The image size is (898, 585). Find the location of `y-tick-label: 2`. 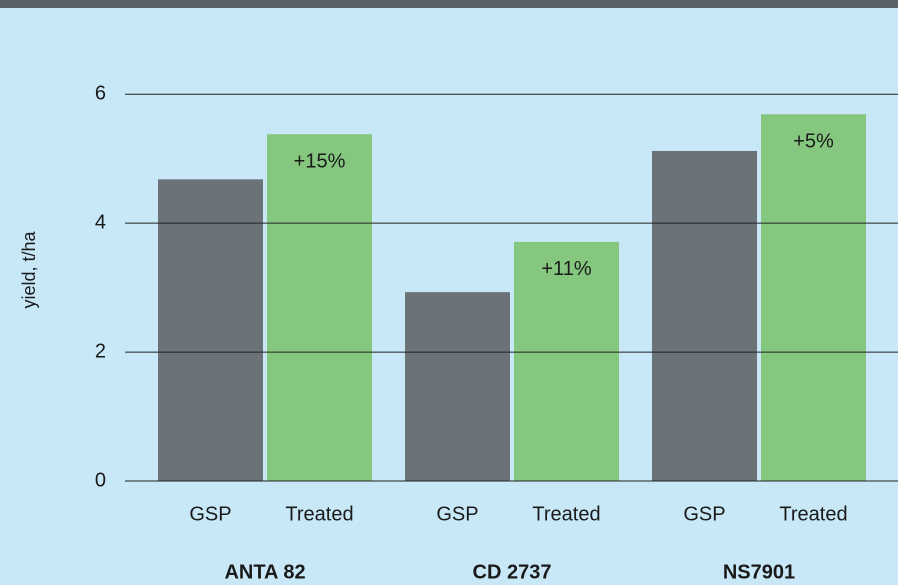

y-tick-label: 2 is located at coordinates (100, 351).